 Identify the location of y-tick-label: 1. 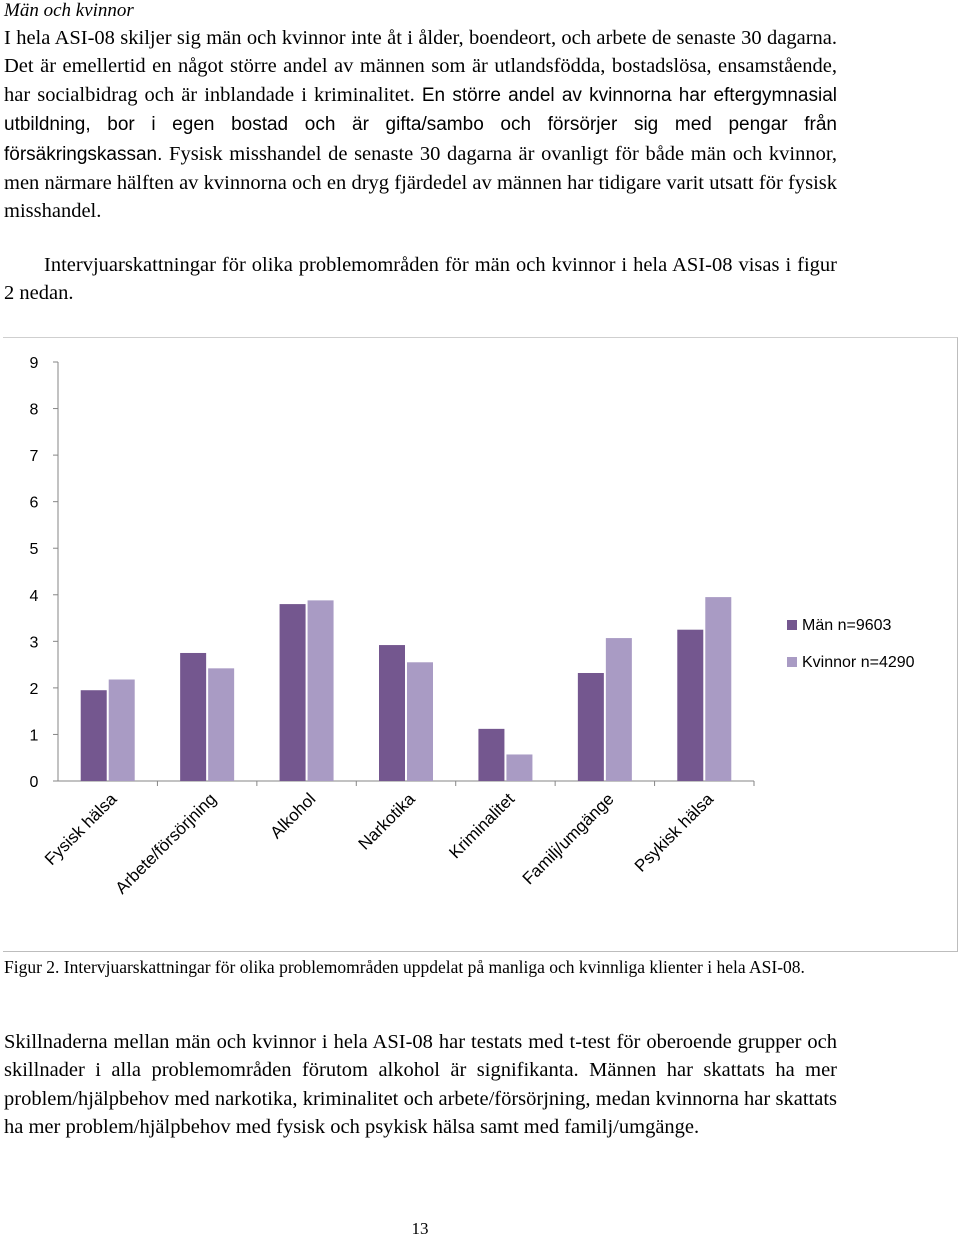
(34, 735).